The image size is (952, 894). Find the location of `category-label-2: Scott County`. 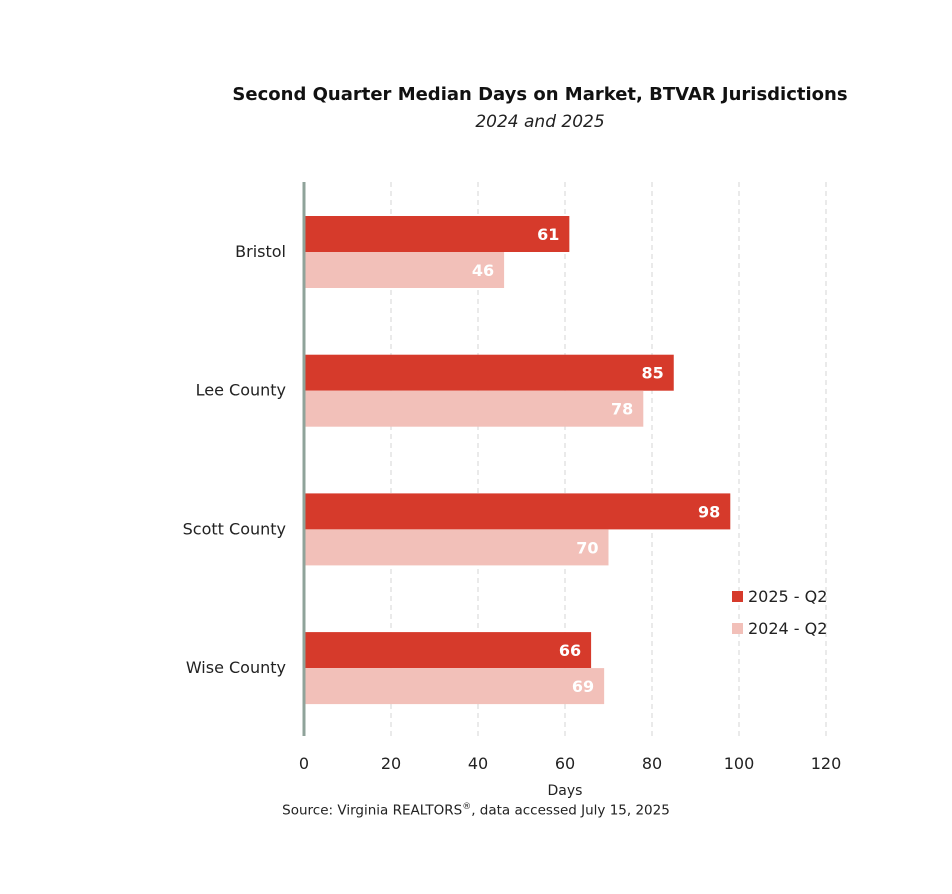

category-label-2: Scott County is located at coordinates (234, 528).